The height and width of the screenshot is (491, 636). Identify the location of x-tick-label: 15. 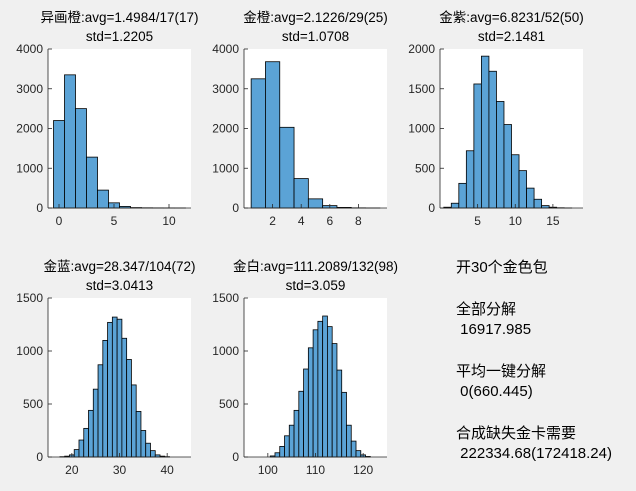
(553, 221).